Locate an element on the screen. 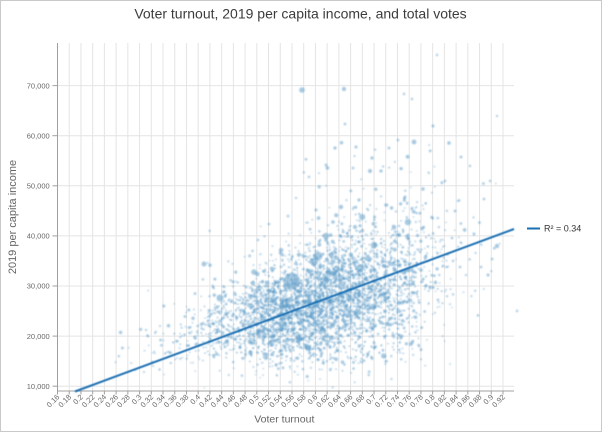 This screenshot has height=432, width=602. svg-text: 0.88 is located at coordinates (475, 401).